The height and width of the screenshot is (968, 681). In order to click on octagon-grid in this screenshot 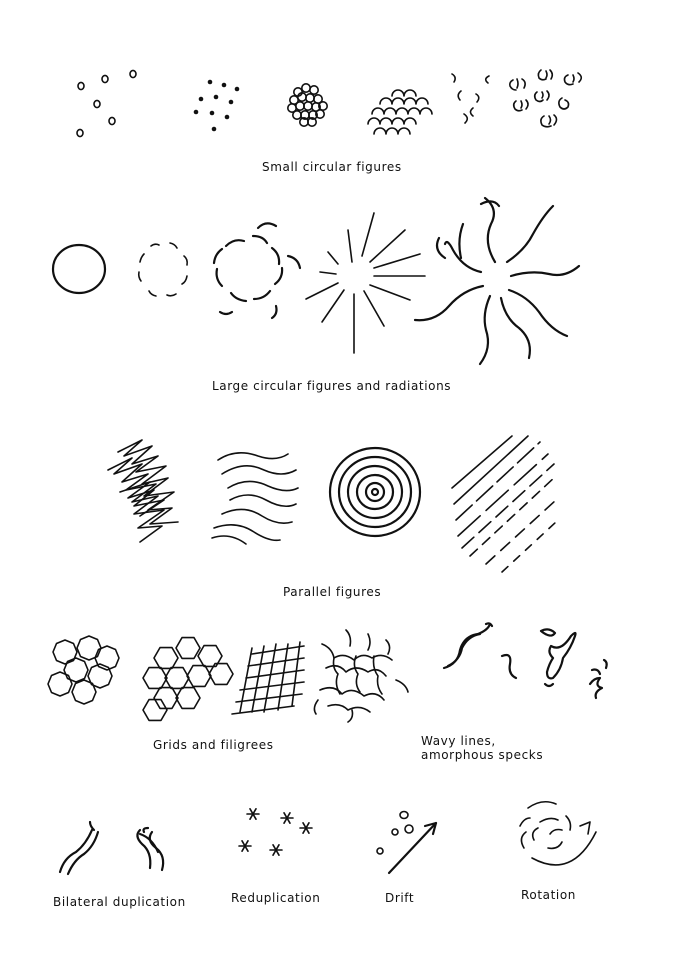, I will do `click(83, 670)`.